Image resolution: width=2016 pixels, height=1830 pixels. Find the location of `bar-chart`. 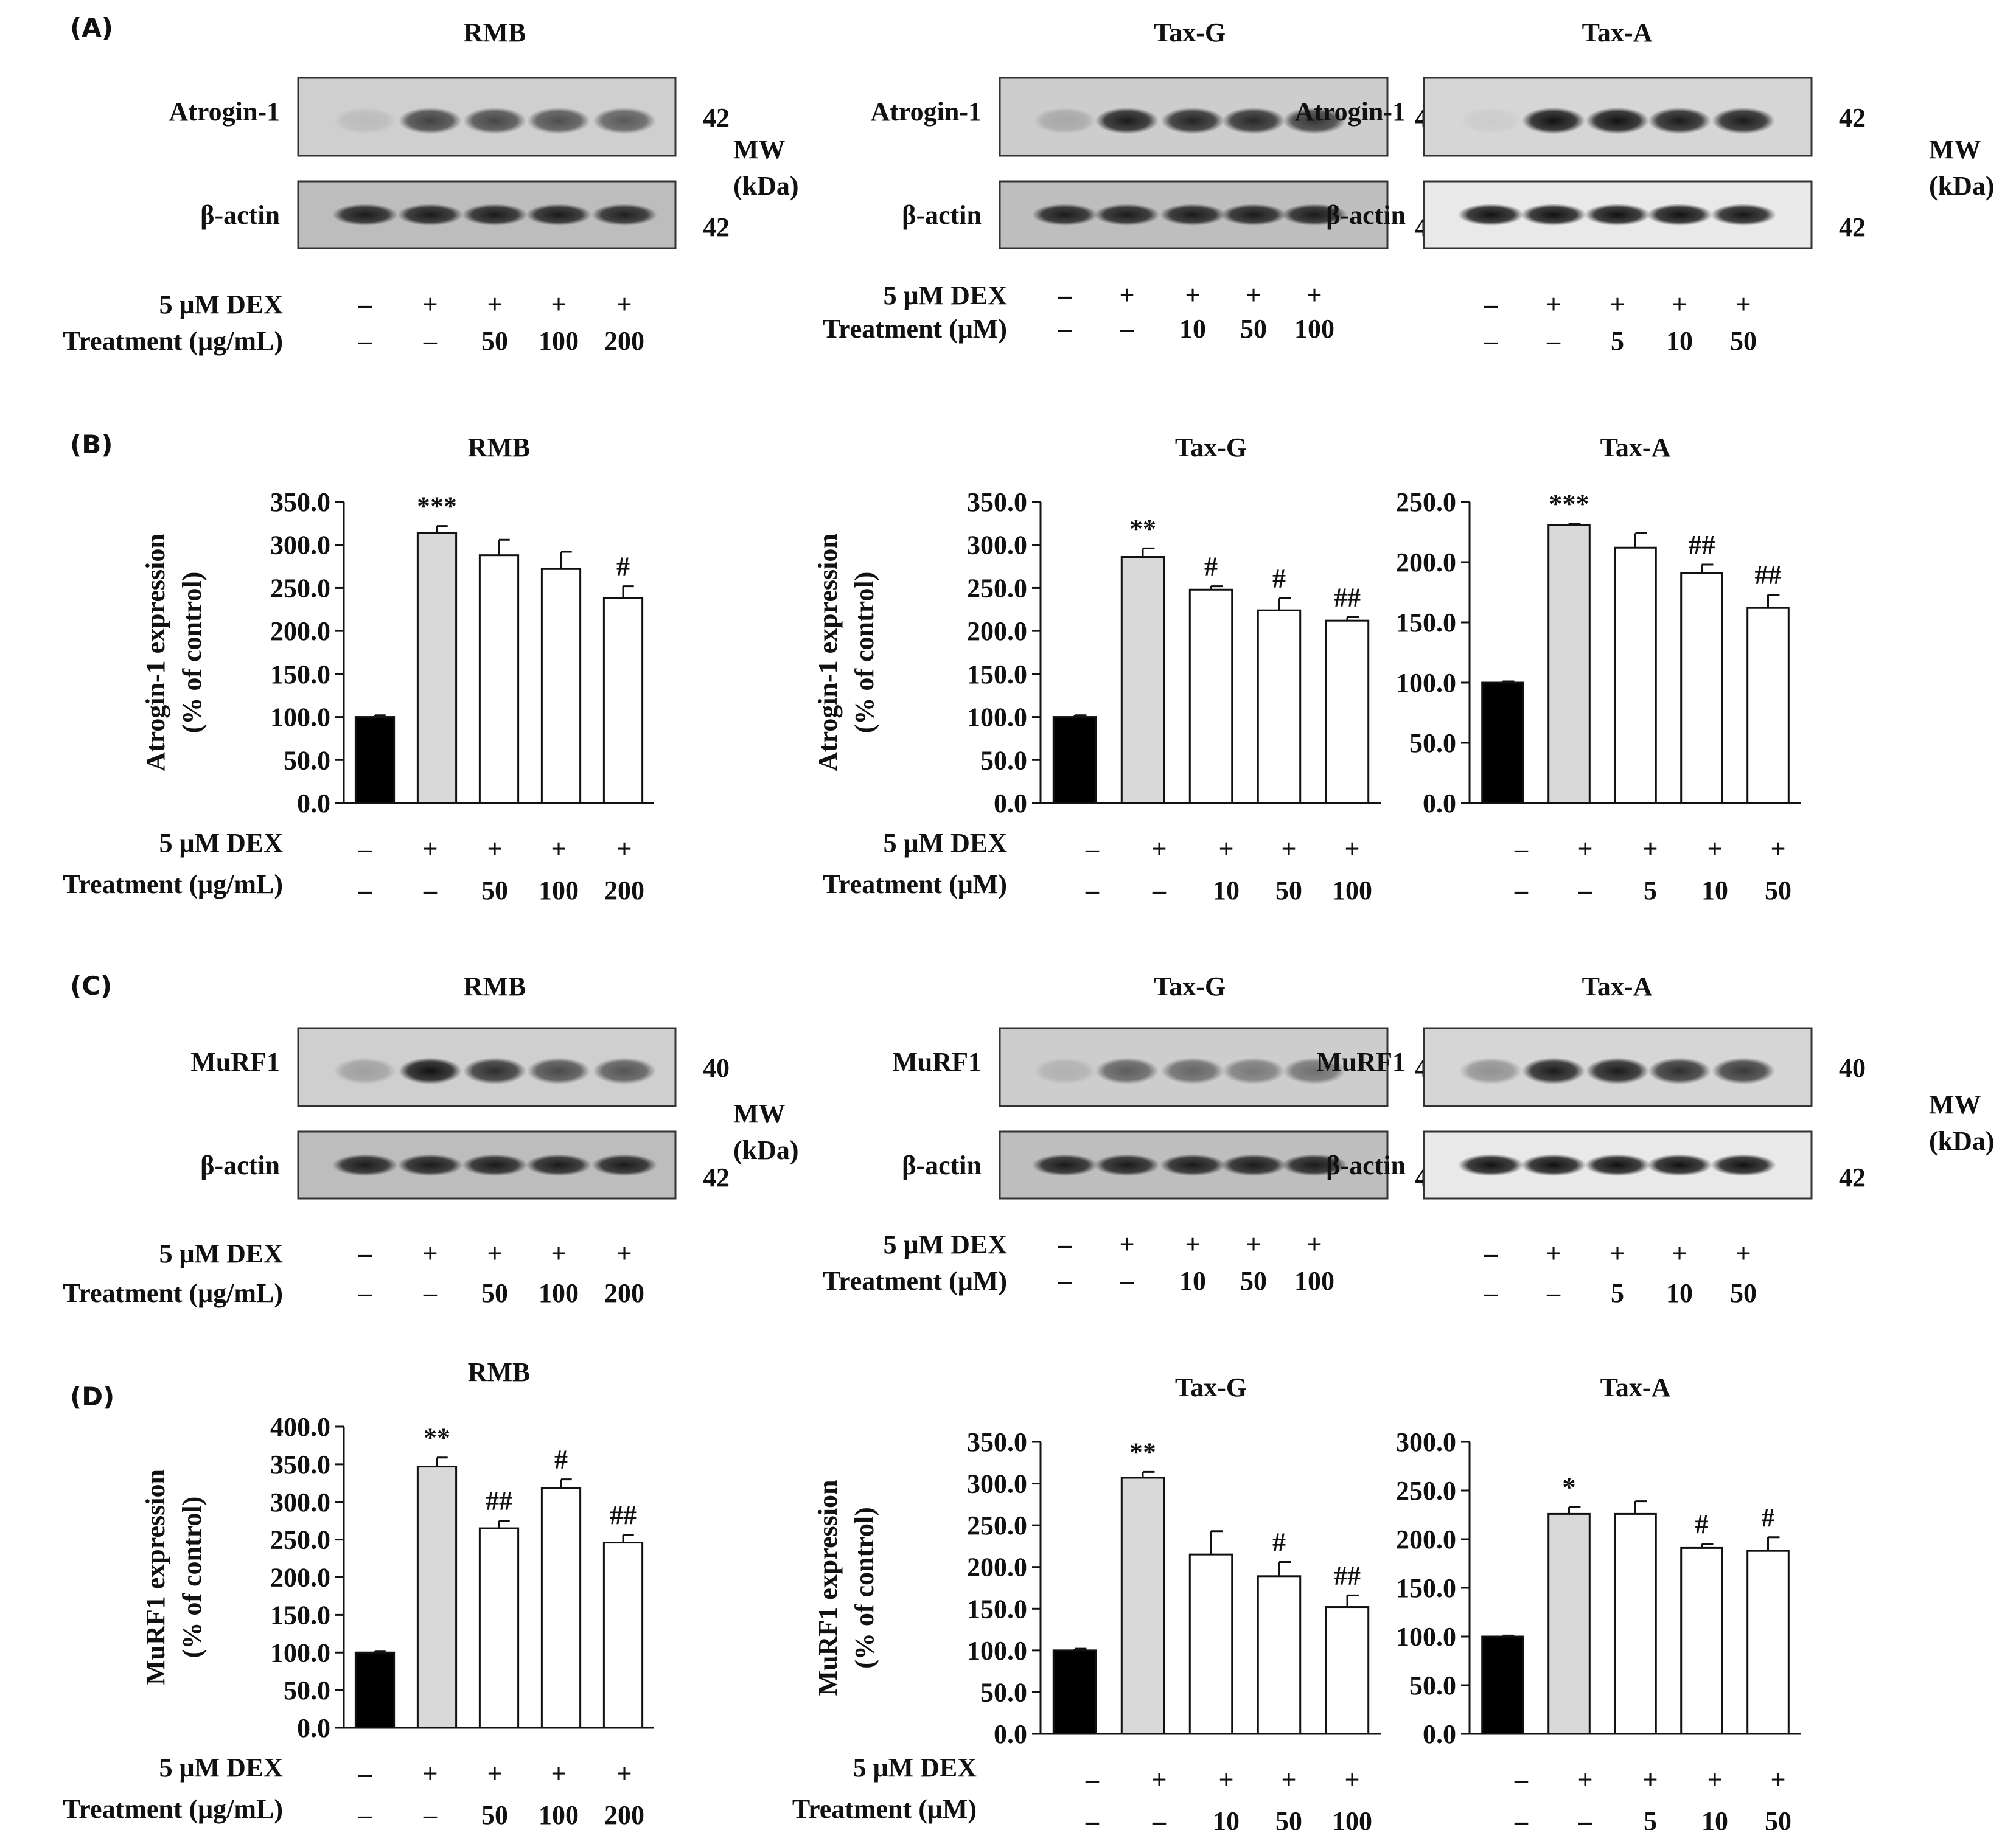

bar-chart is located at coordinates (1206, 1588).